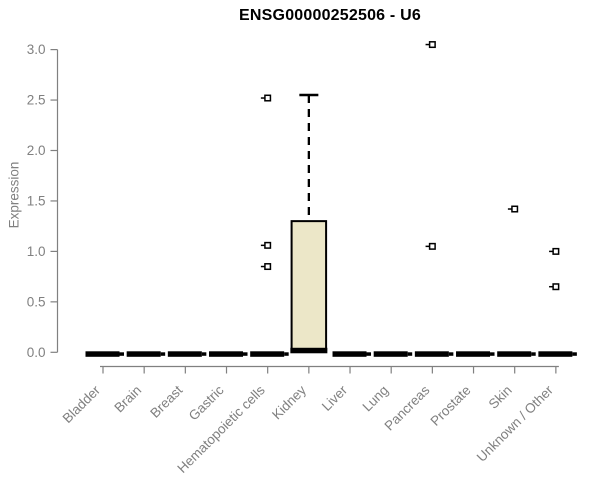  What do you see at coordinates (206, 402) in the screenshot?
I see `x-tick-label: Gastric` at bounding box center [206, 402].